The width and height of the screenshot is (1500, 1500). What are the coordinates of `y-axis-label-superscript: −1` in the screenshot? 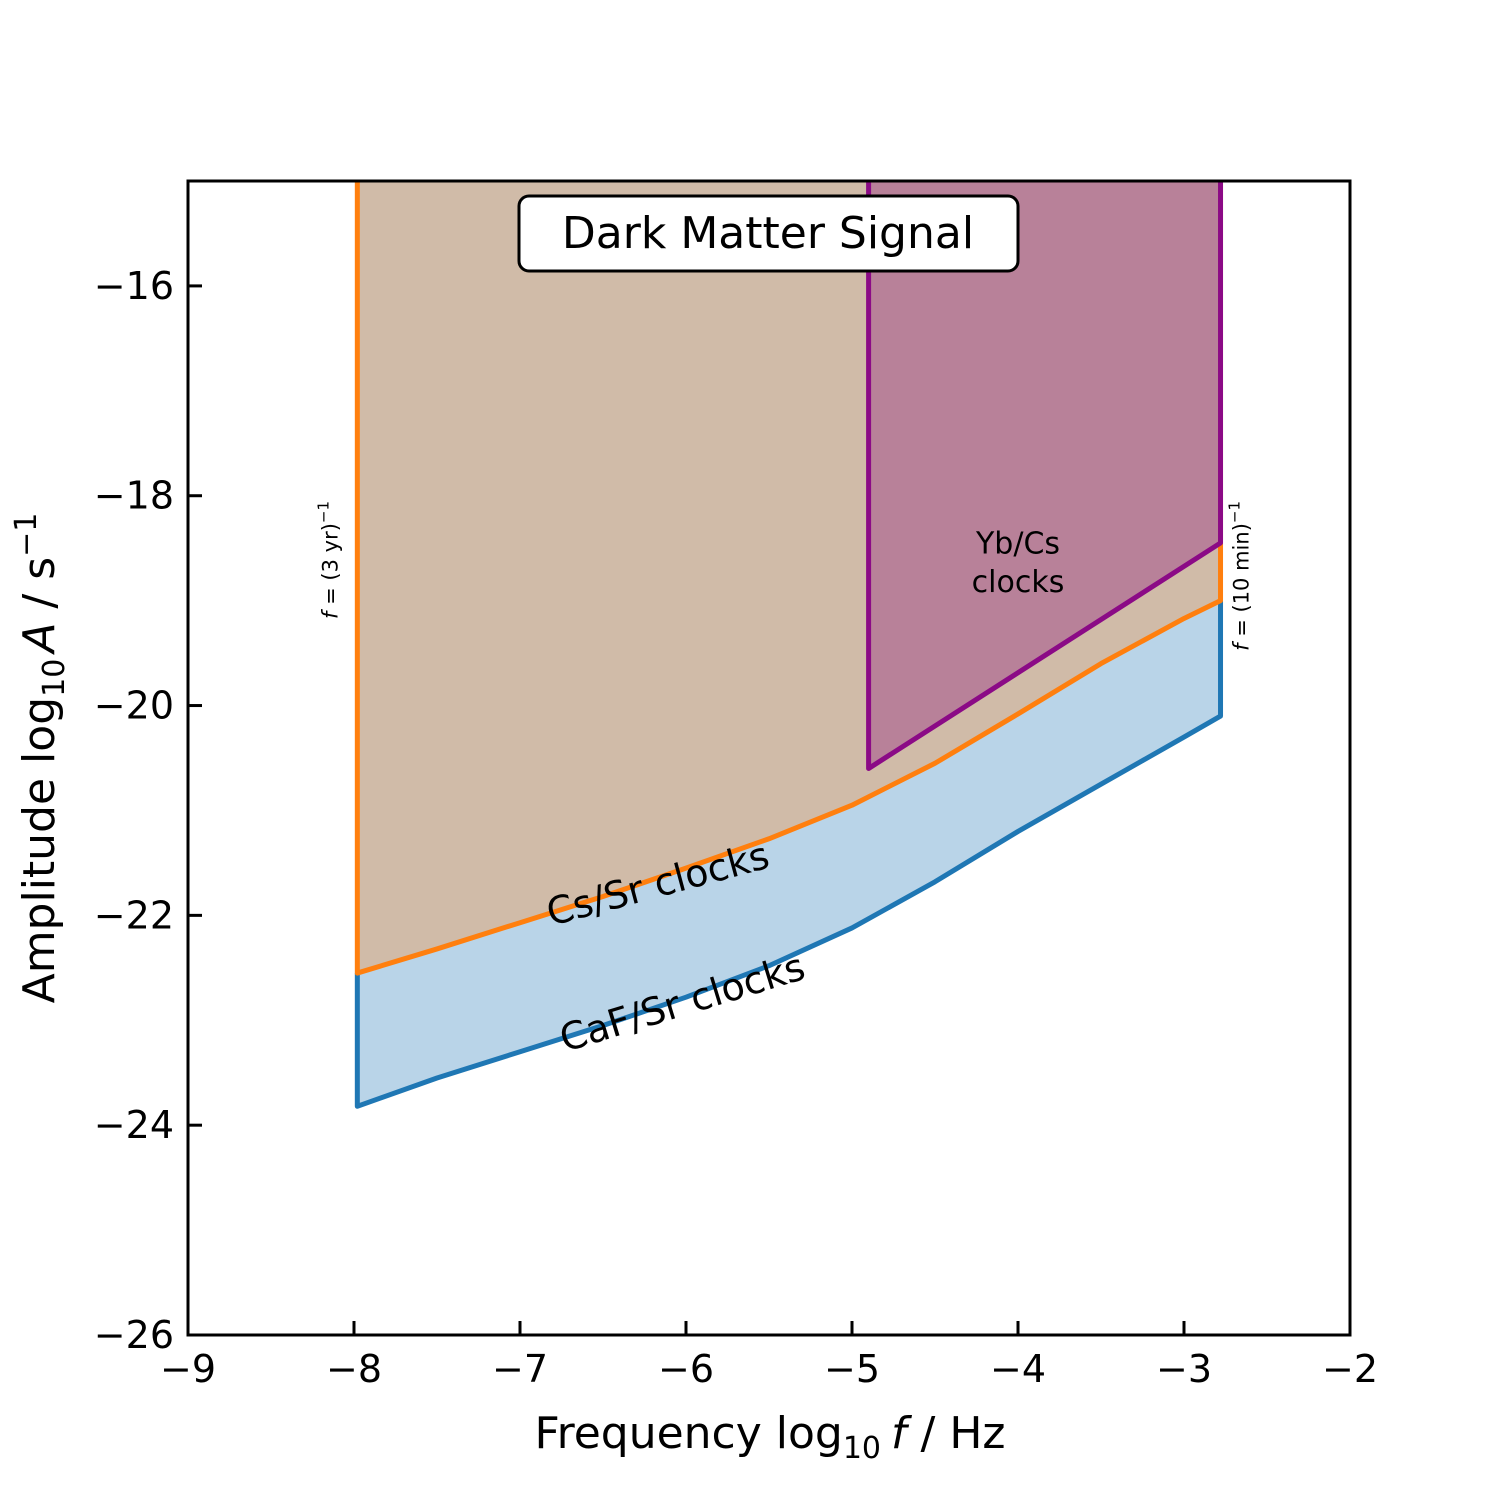 It's located at (26, 535).